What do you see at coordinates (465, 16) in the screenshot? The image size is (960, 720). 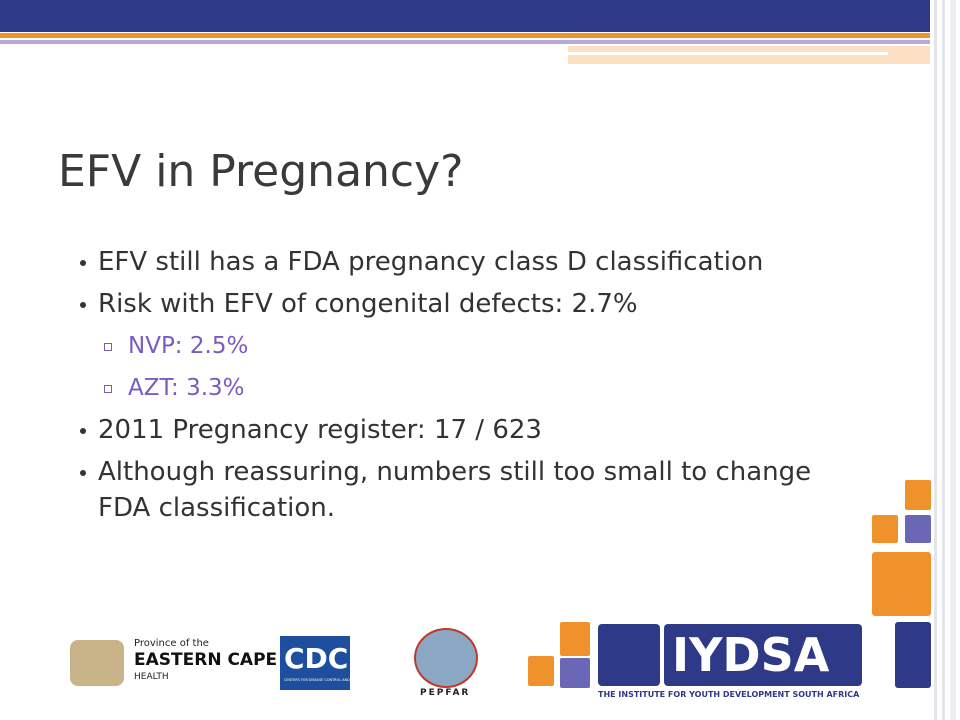 I see `top-bar` at bounding box center [465, 16].